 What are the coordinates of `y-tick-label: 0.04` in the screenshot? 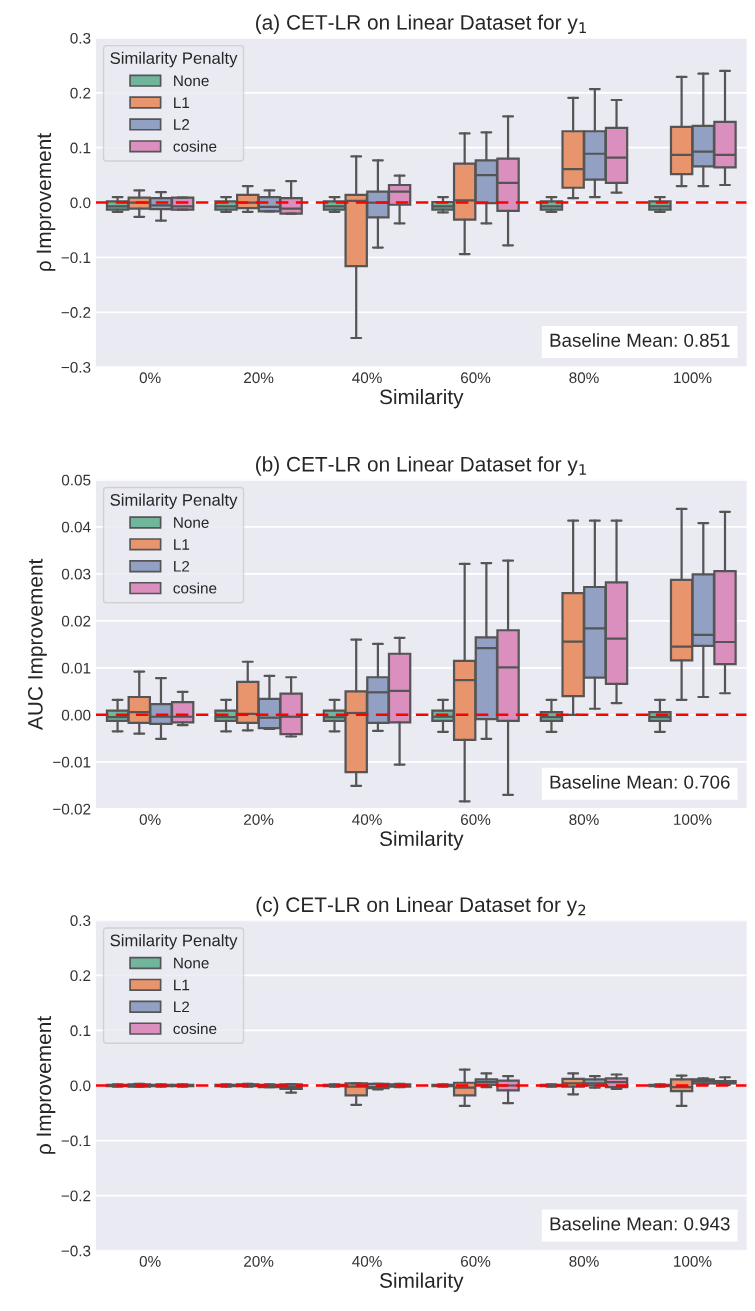 It's located at (76, 527).